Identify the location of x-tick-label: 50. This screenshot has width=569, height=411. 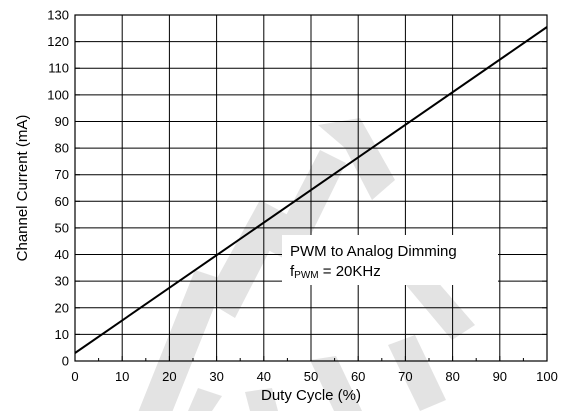
(311, 376).